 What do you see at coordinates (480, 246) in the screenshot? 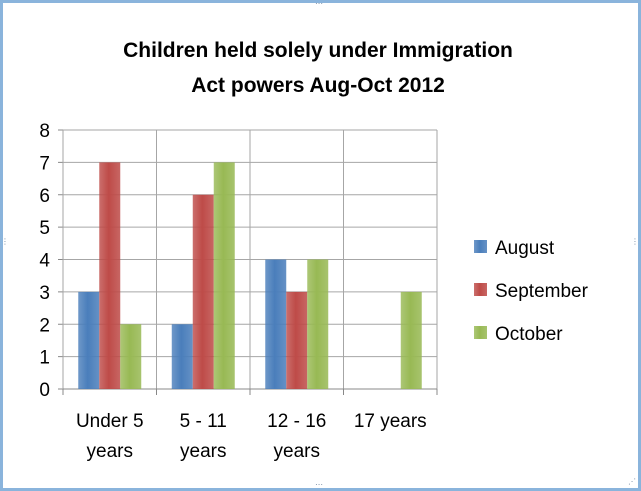
I see `legend-swatch-august` at bounding box center [480, 246].